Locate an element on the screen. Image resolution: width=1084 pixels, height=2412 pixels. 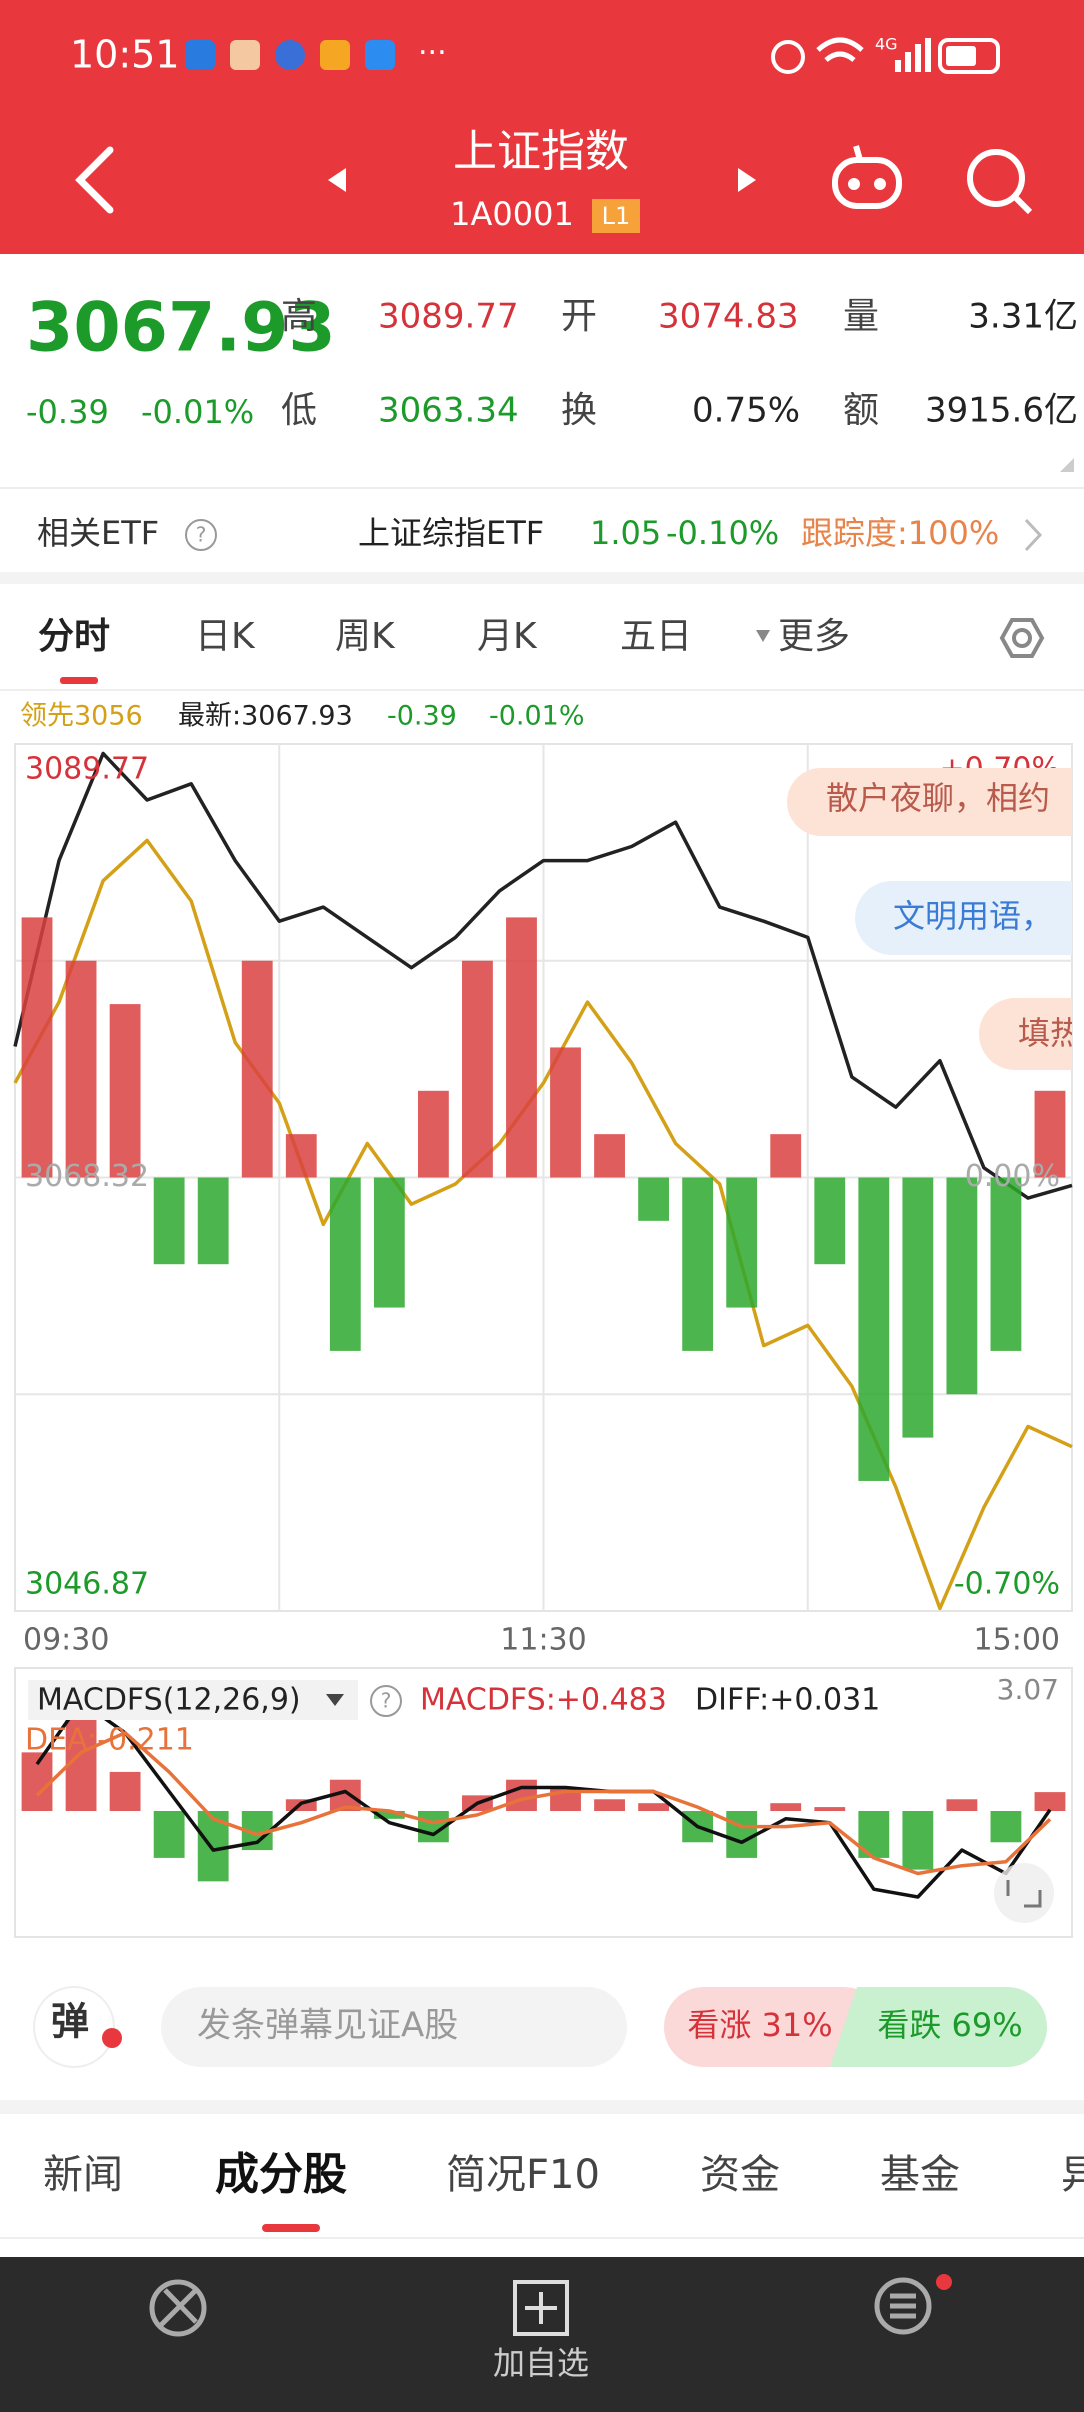
robot-icon is located at coordinates (867, 177).